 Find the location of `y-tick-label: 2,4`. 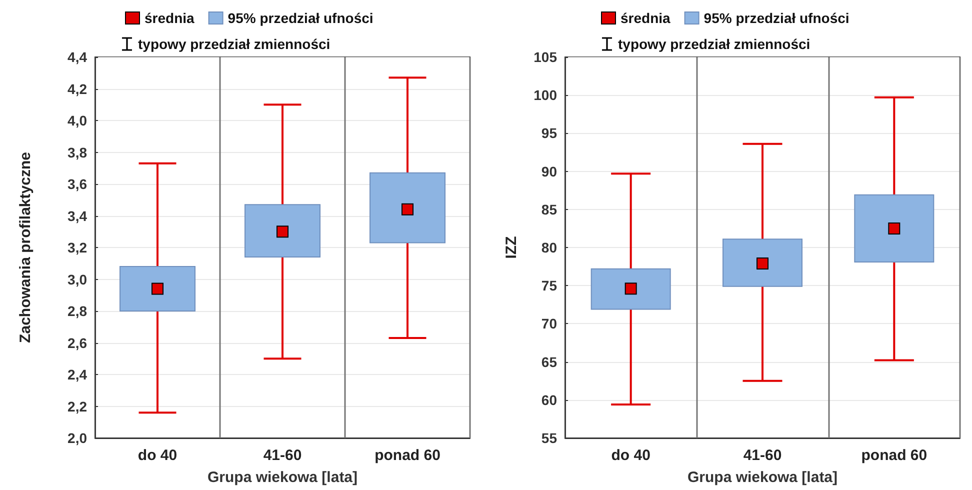

y-tick-label: 2,4 is located at coordinates (78, 374).